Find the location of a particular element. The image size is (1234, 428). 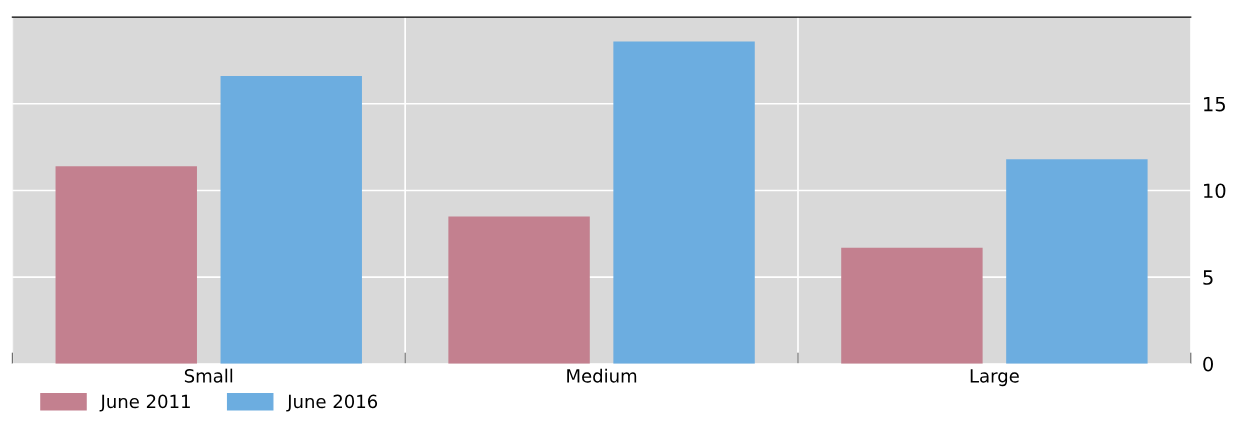

x-tick-label: Medium is located at coordinates (602, 375).